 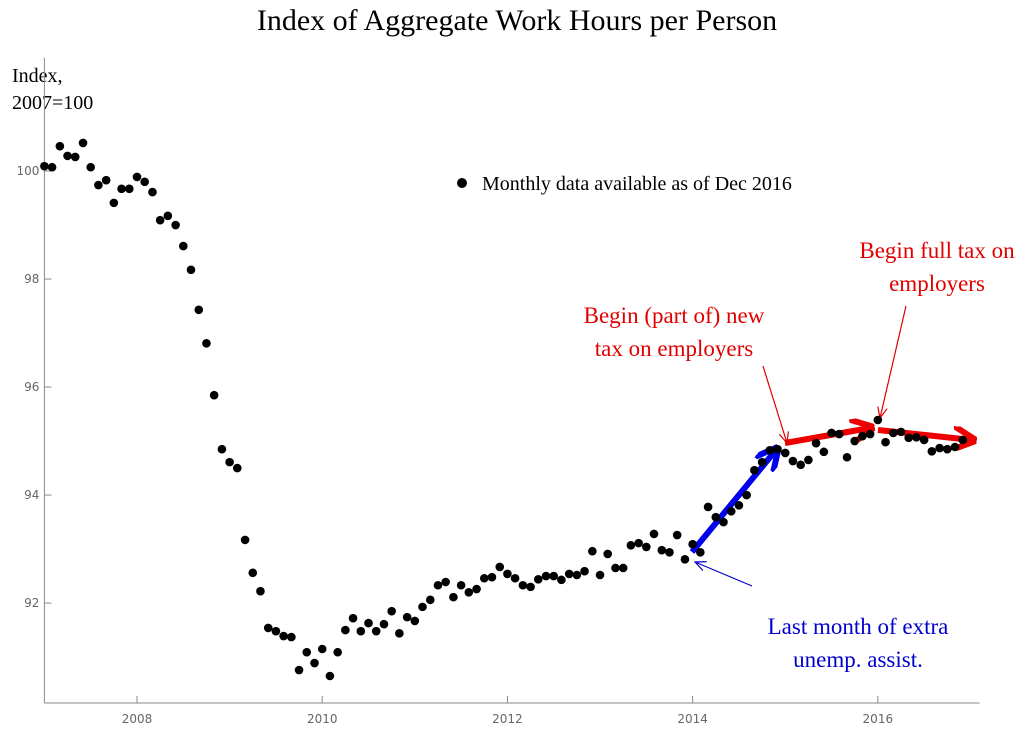 What do you see at coordinates (31, 495) in the screenshot?
I see `y-tick-label: 94` at bounding box center [31, 495].